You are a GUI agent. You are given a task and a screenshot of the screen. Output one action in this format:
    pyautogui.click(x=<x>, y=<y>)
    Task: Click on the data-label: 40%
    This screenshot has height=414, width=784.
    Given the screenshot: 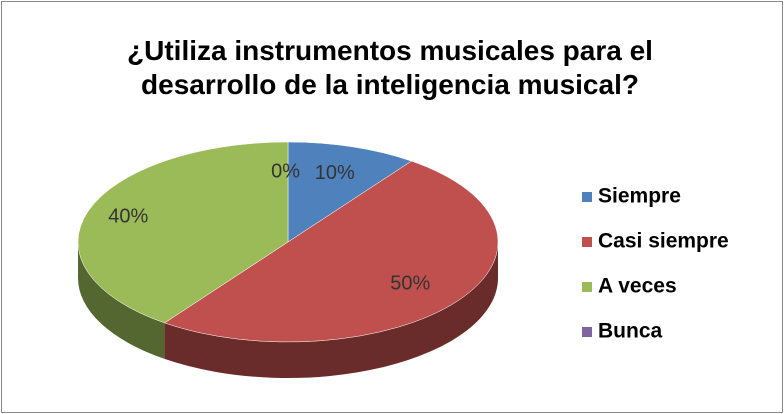 What is the action you would take?
    pyautogui.click(x=128, y=217)
    